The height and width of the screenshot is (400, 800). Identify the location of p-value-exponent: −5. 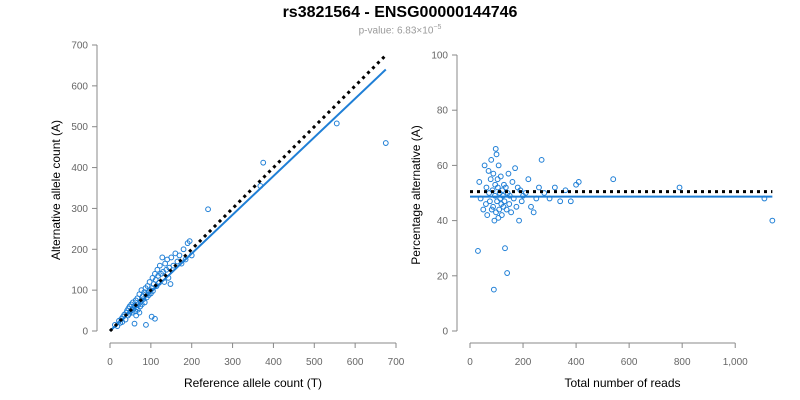
(437, 27).